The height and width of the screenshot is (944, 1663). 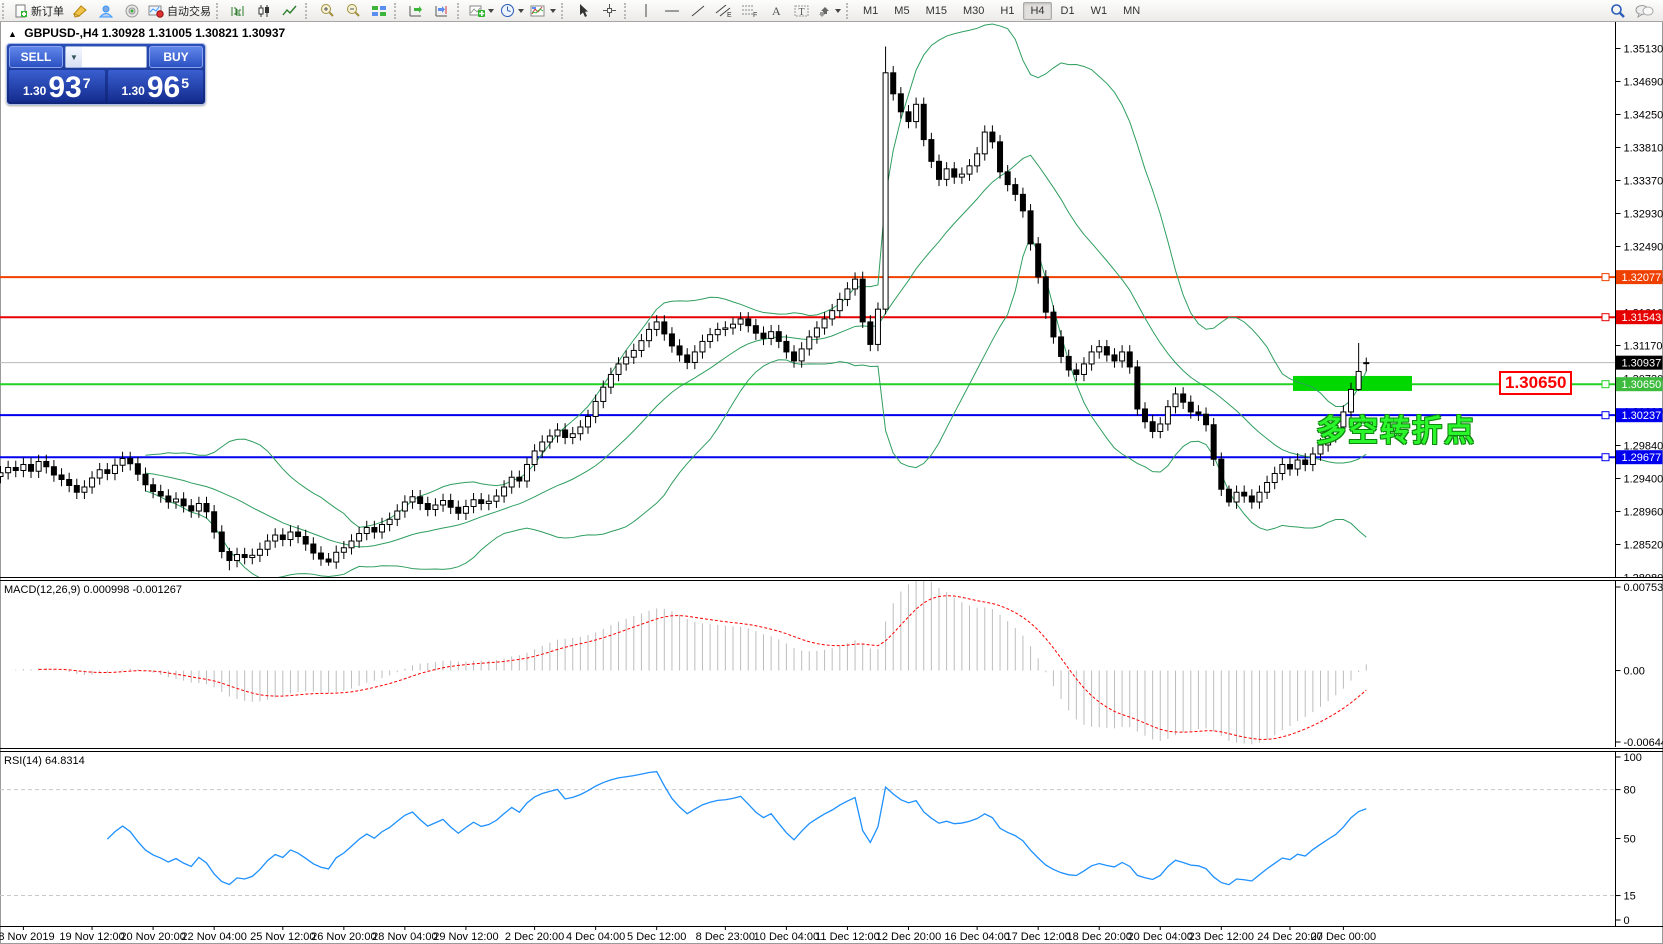 I want to click on community-icon, so click(x=106, y=11).